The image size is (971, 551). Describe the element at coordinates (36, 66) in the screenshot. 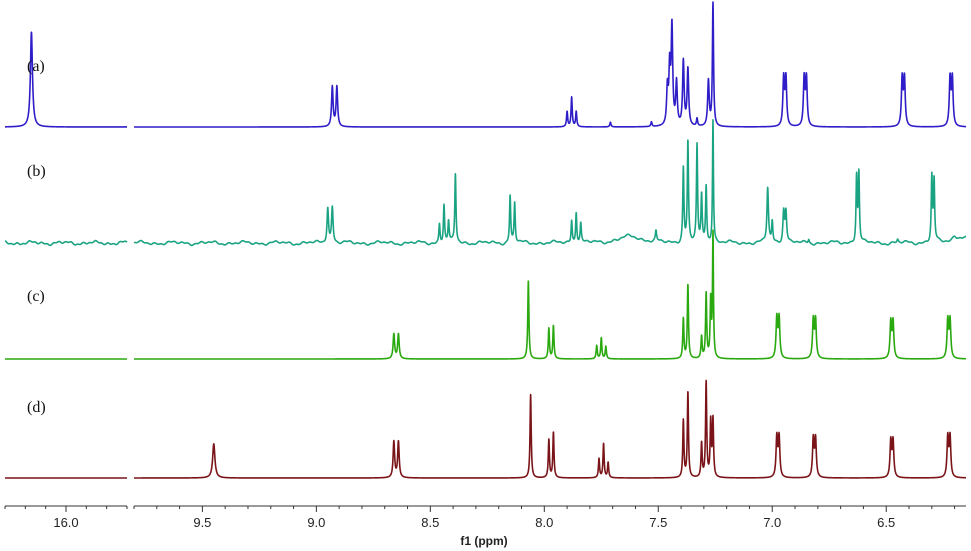

I see `panel-label-a: (a)` at that location.